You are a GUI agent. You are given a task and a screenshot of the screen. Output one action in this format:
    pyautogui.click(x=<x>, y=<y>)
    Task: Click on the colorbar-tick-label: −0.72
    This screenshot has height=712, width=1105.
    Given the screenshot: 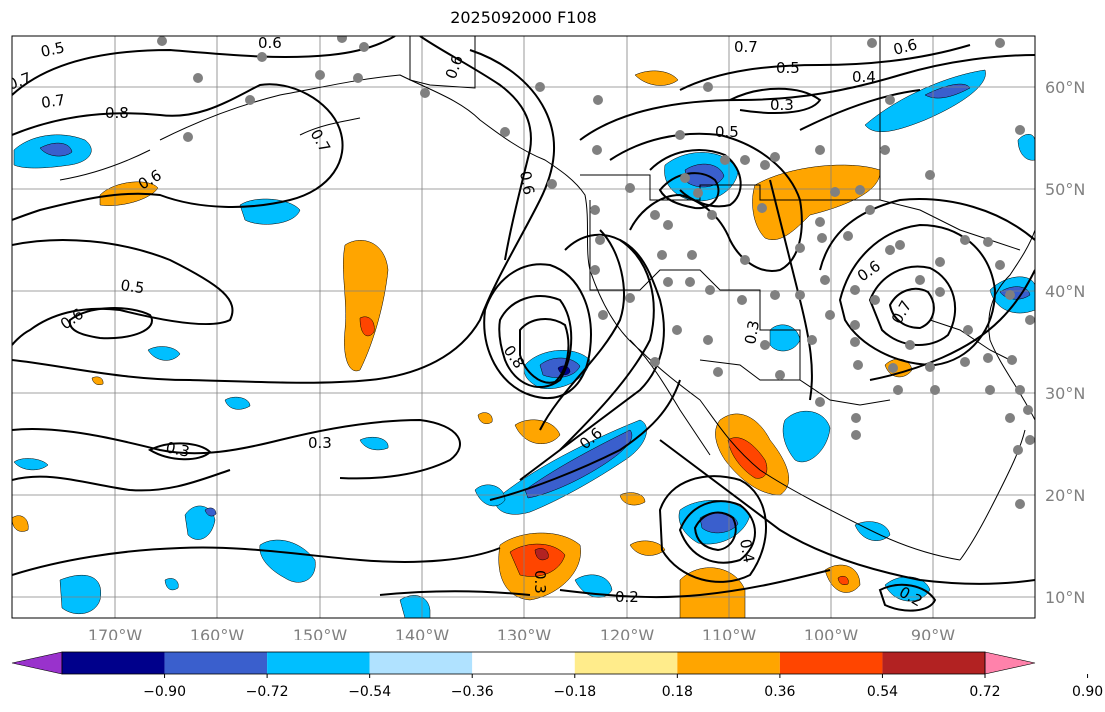 What is the action you would take?
    pyautogui.click(x=267, y=692)
    